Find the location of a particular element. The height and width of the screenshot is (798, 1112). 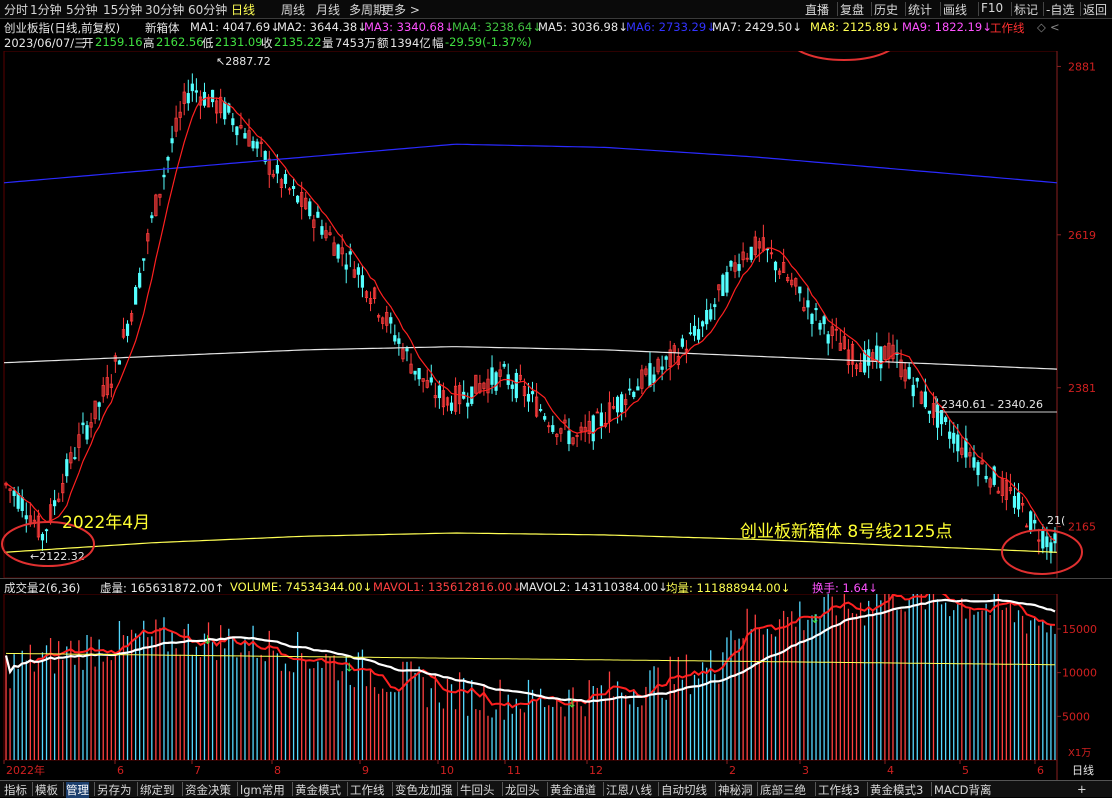

indicator-tab-9: 变色龙加强 is located at coordinates (424, 790).